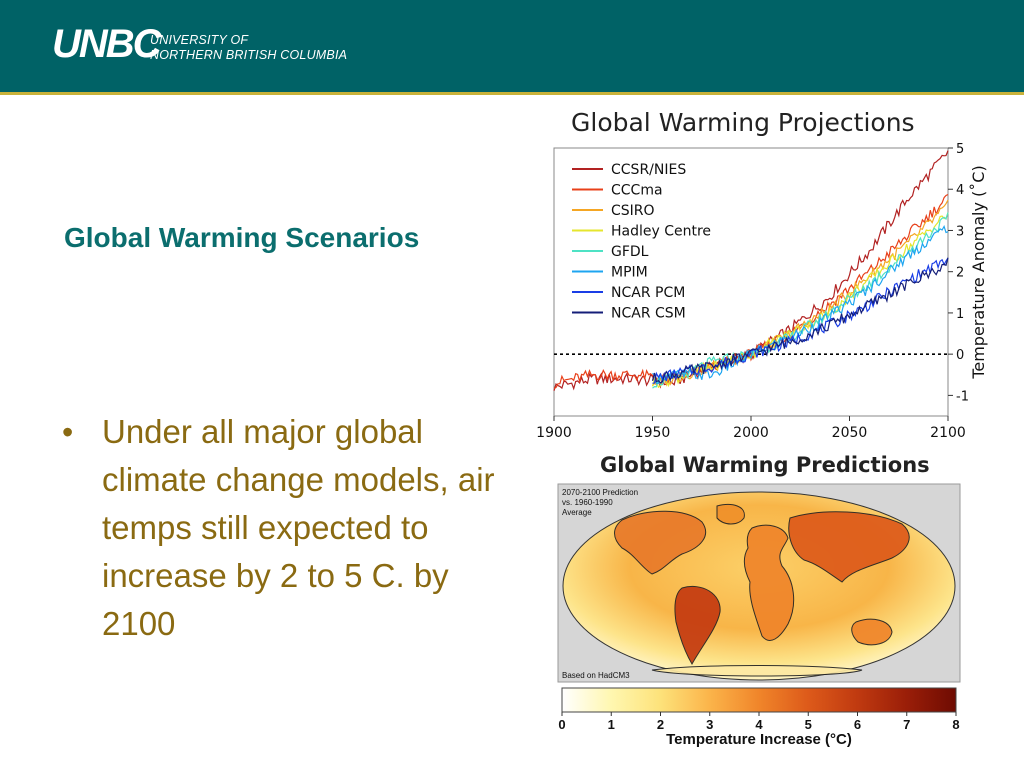 The height and width of the screenshot is (768, 1024). I want to click on x-tick-label: 2050, so click(850, 433).